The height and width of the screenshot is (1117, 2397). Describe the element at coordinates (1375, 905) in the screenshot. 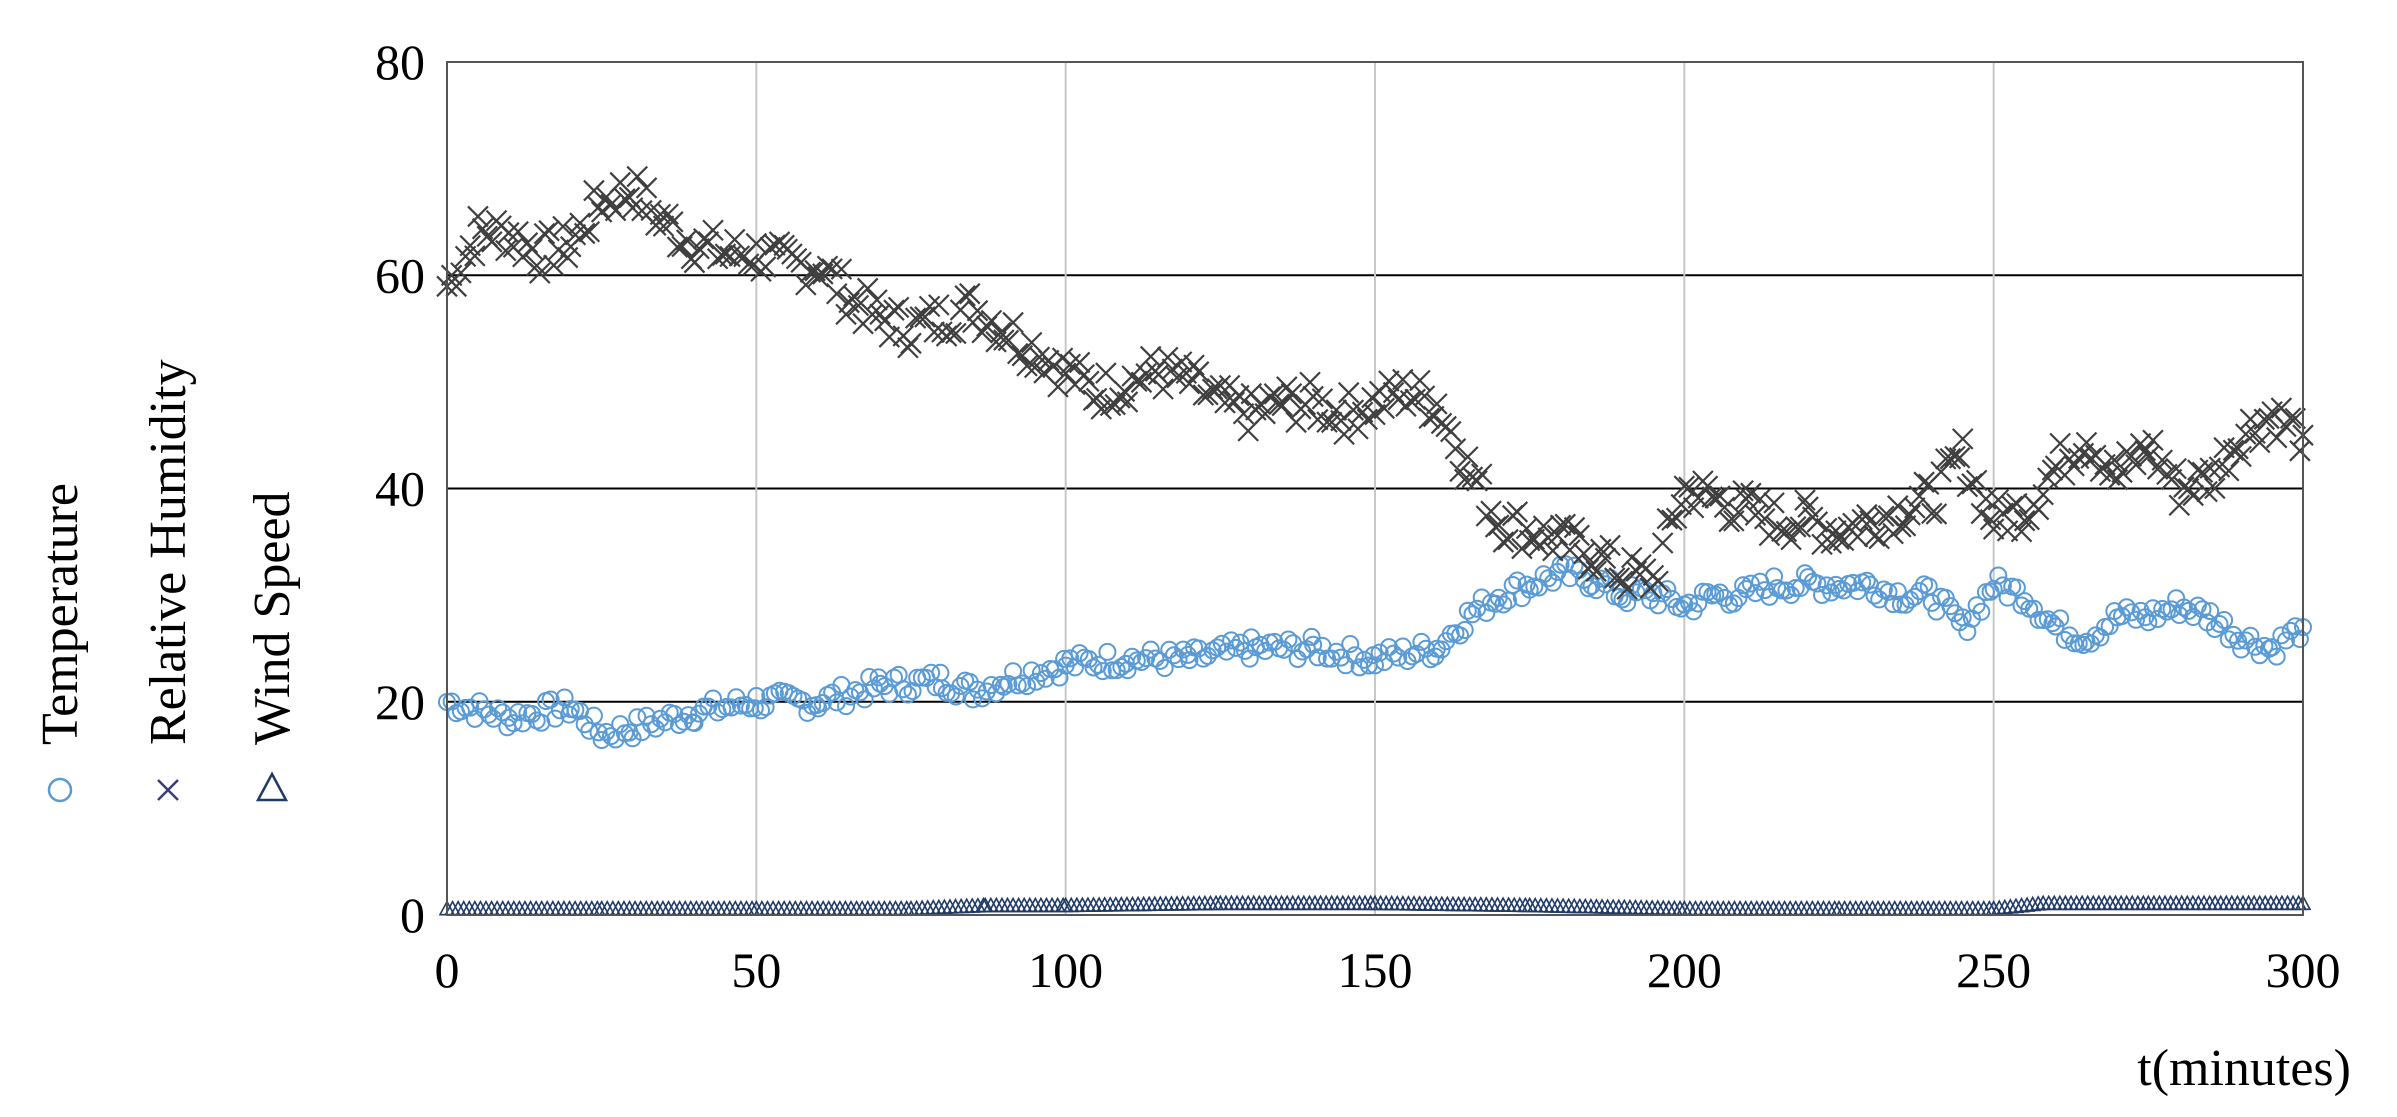

I see `series-wind-speed` at that location.